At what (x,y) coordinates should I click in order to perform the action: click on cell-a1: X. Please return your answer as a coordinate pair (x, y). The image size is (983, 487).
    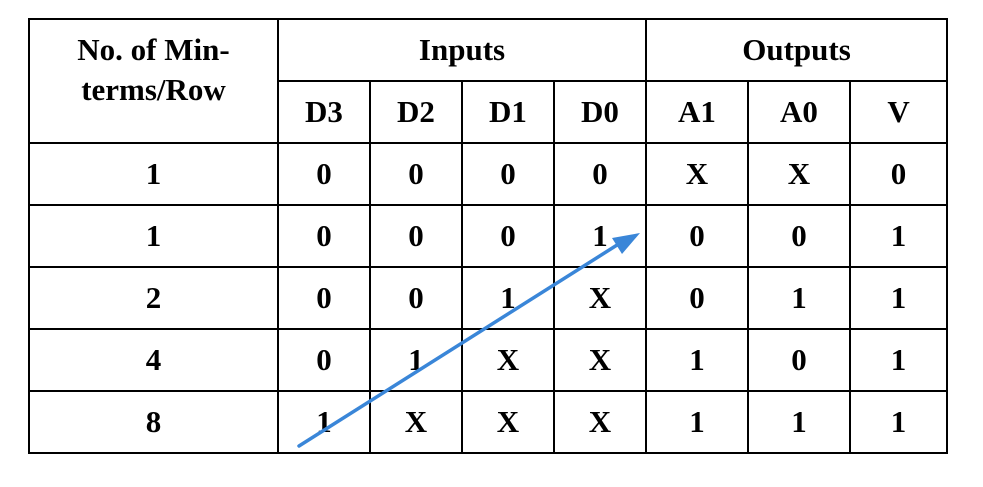
    Looking at the image, I should click on (697, 174).